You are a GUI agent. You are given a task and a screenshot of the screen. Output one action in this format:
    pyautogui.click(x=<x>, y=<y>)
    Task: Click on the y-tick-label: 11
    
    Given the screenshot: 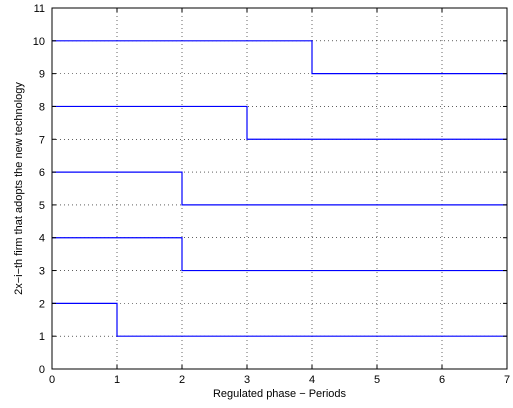 What is the action you would take?
    pyautogui.click(x=39, y=9)
    